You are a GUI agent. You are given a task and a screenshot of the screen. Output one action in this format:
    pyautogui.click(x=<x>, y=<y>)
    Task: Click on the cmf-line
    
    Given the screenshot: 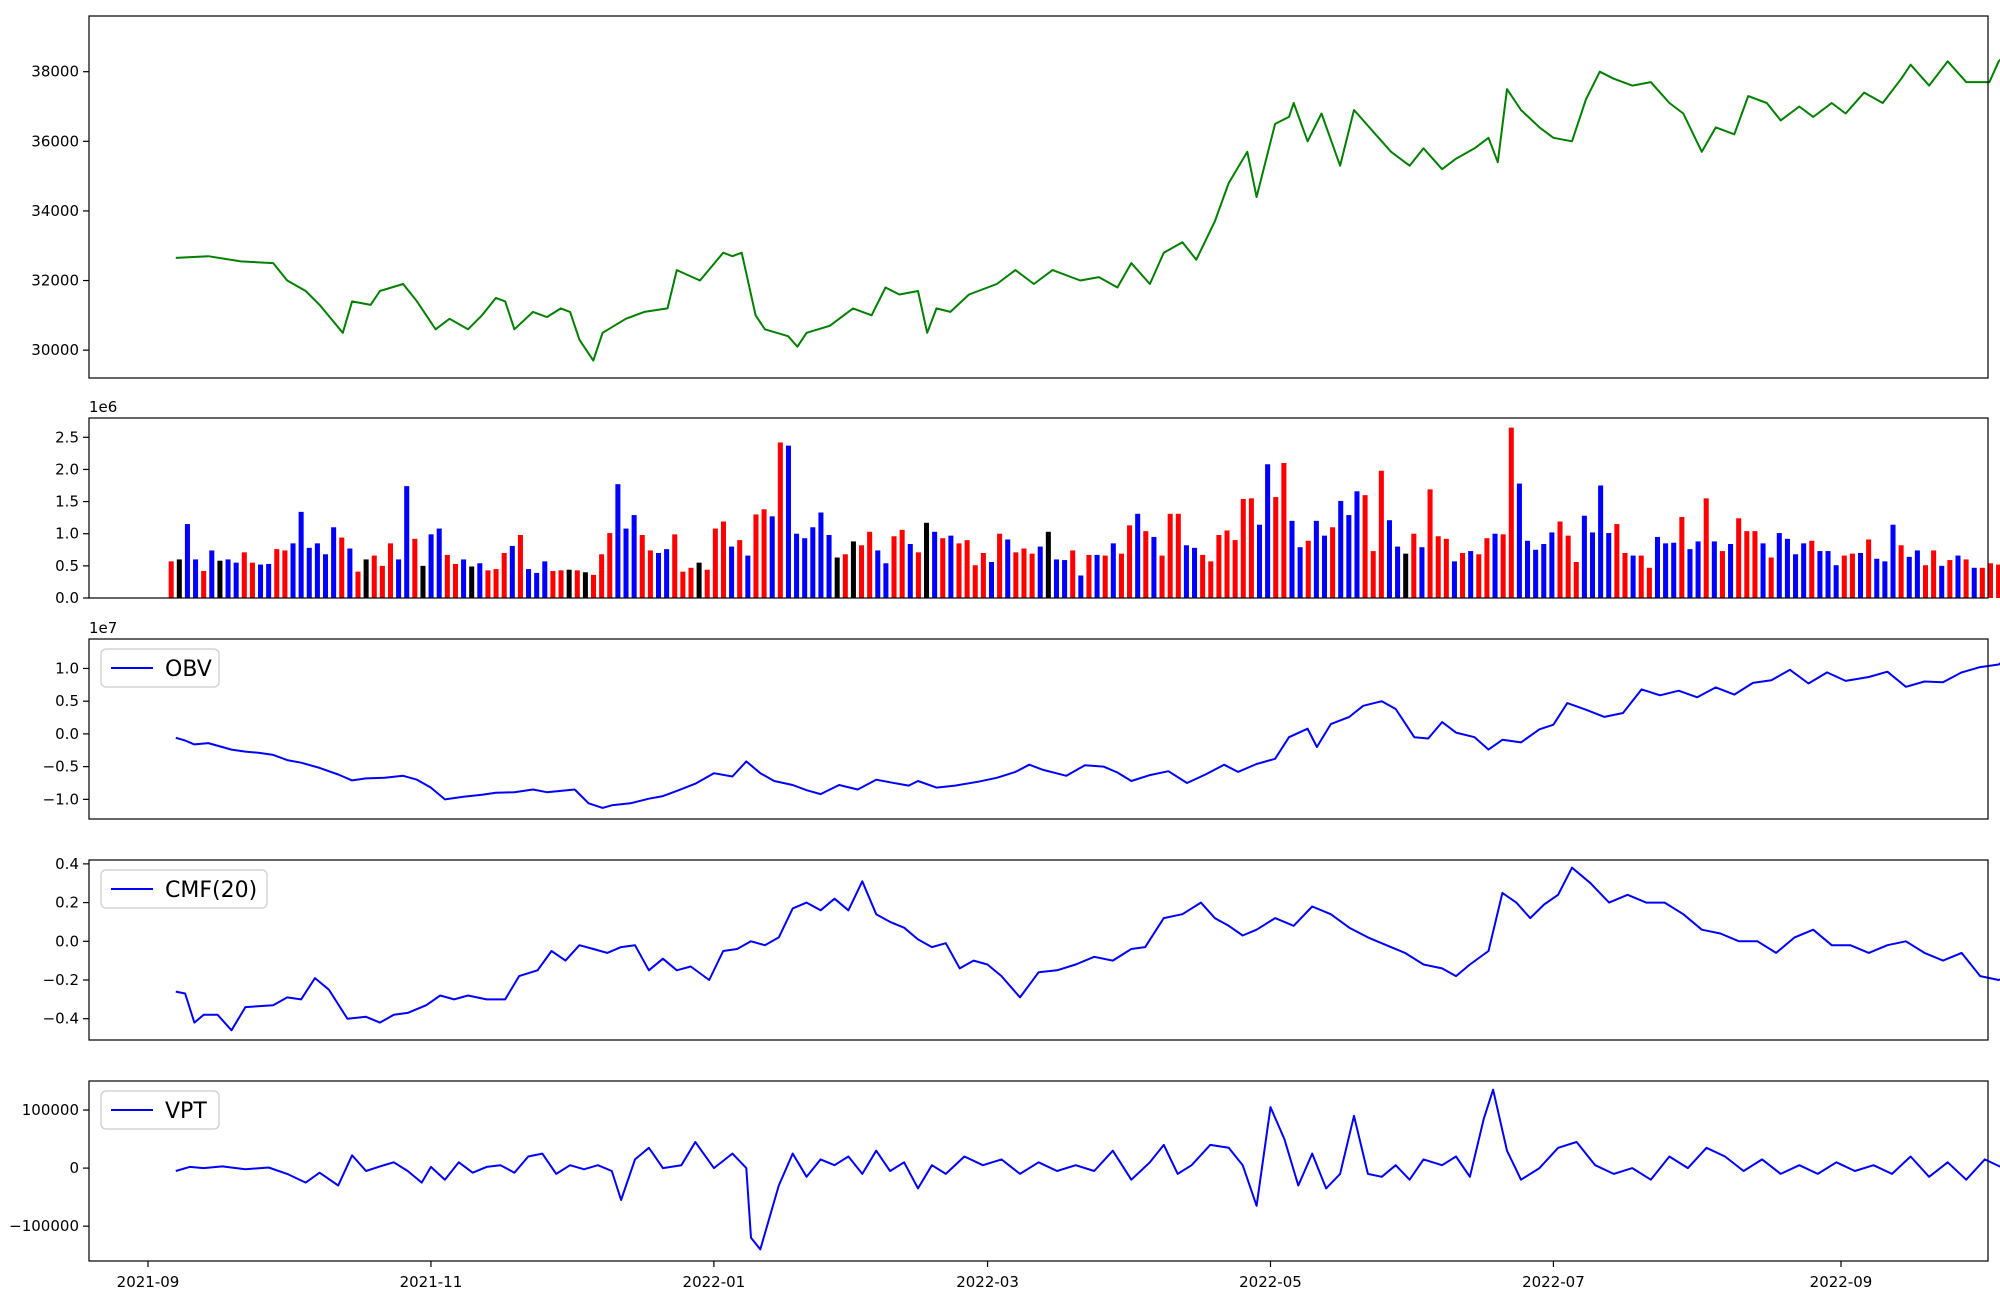 What is the action you would take?
    pyautogui.click(x=1087, y=949)
    